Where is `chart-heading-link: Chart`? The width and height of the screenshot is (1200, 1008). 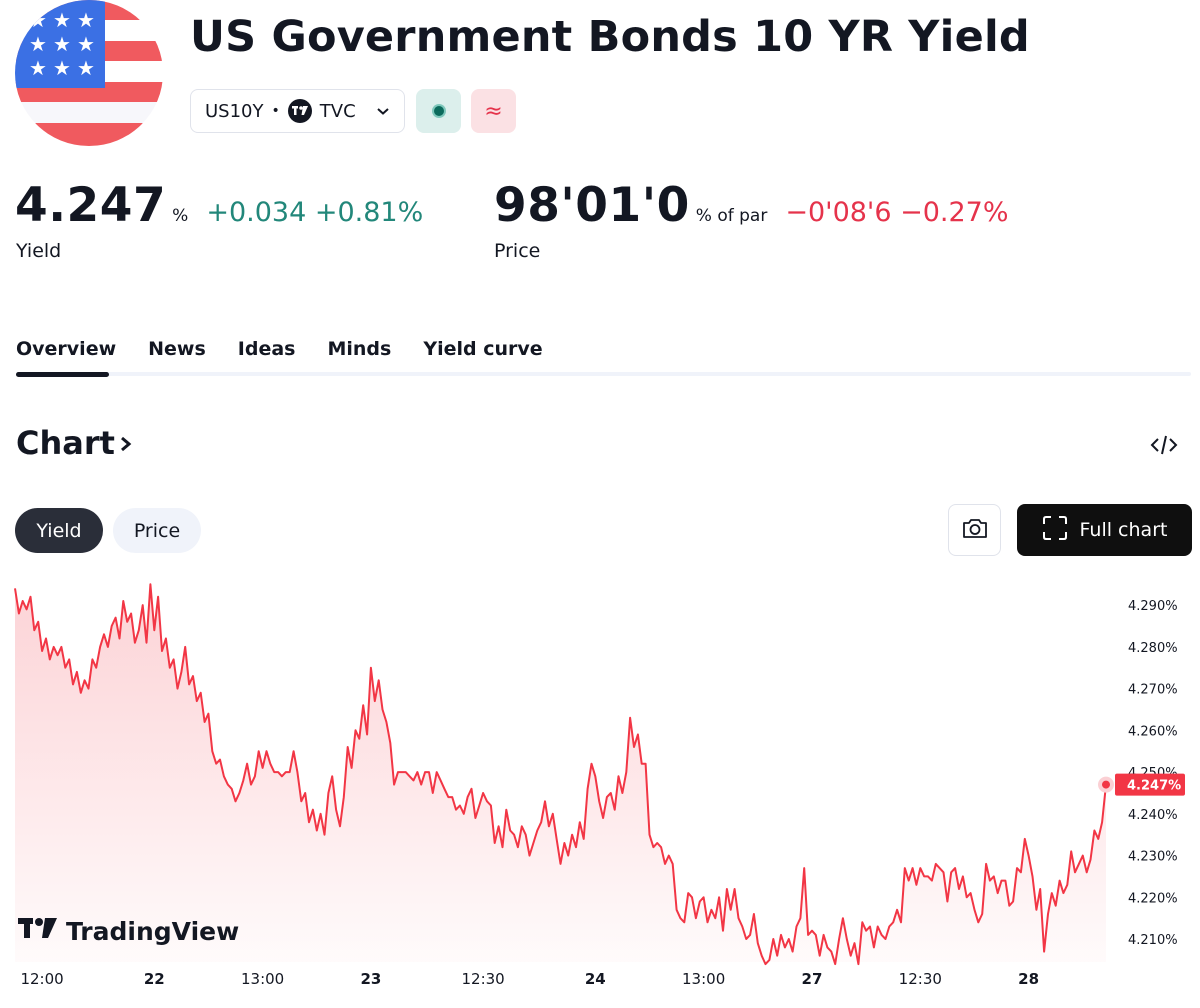 chart-heading-link: Chart is located at coordinates (74, 443).